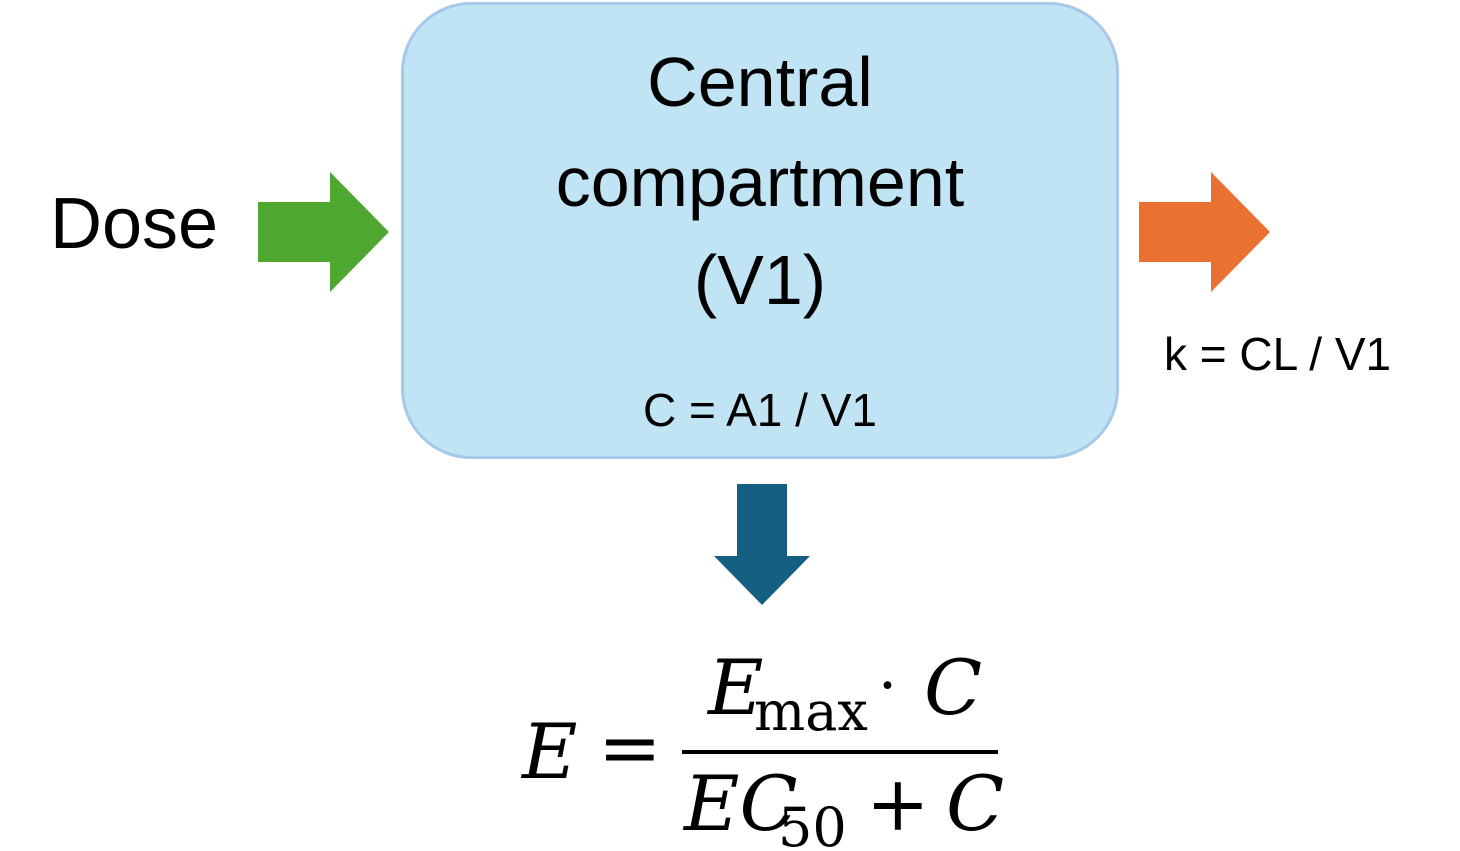 The width and height of the screenshot is (1460, 851). What do you see at coordinates (734, 687) in the screenshot?
I see `formula-numerator-symbol: E` at bounding box center [734, 687].